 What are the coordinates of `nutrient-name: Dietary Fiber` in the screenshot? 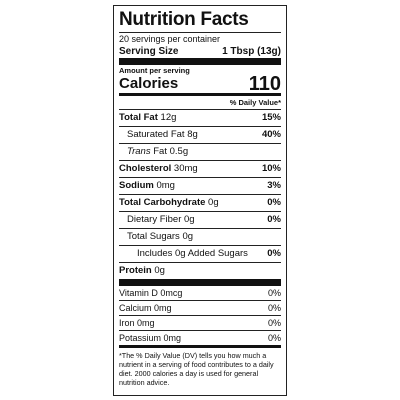 It's located at (154, 219).